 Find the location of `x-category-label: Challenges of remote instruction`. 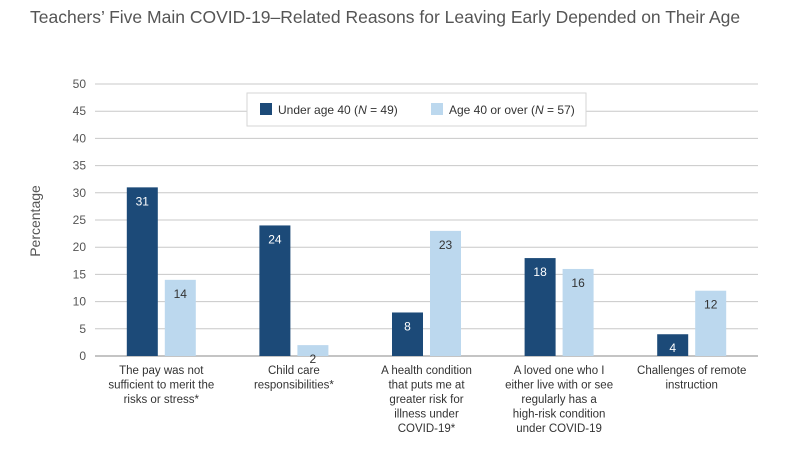

x-category-label: Challenges of remote instruction is located at coordinates (691, 378).